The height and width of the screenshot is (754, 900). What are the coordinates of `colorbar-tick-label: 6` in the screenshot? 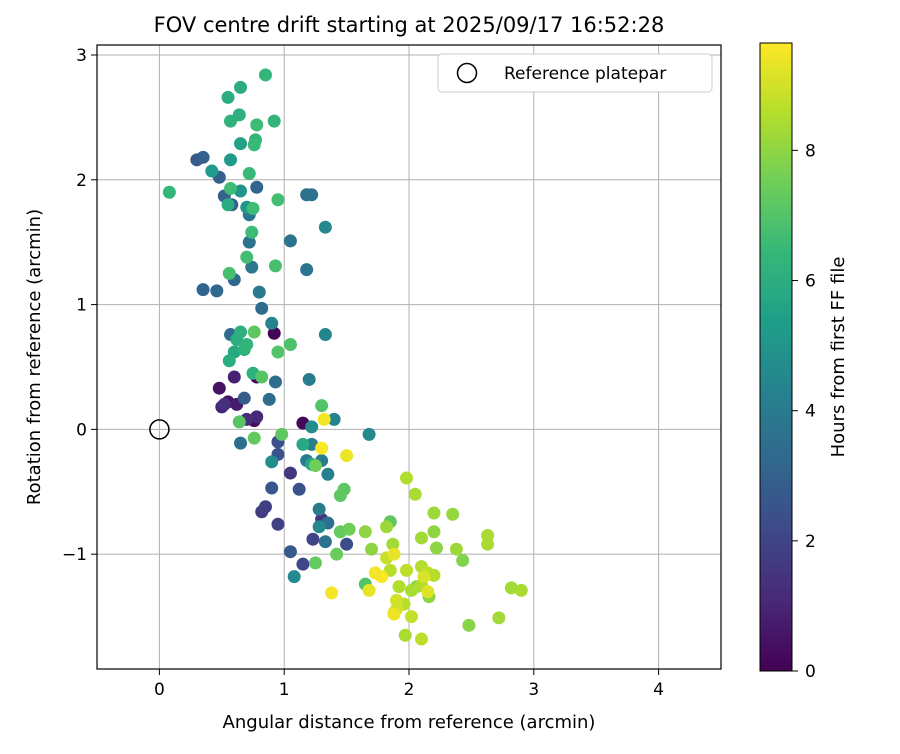 It's located at (810, 282).